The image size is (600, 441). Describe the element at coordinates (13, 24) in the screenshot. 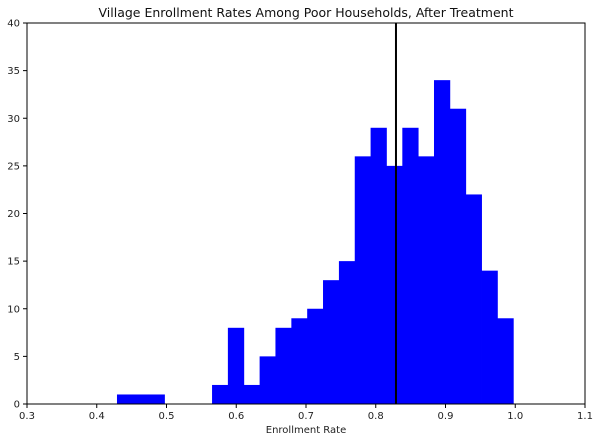

I see `y-tick-label: 40` at that location.